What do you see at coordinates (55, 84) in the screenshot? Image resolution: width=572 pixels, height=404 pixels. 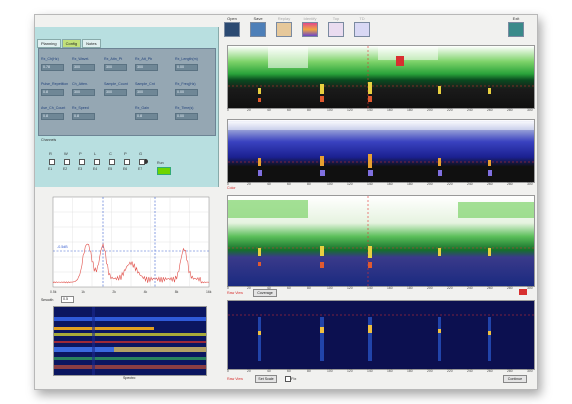 I see `field-label: Pulse_Repetition` at bounding box center [55, 84].